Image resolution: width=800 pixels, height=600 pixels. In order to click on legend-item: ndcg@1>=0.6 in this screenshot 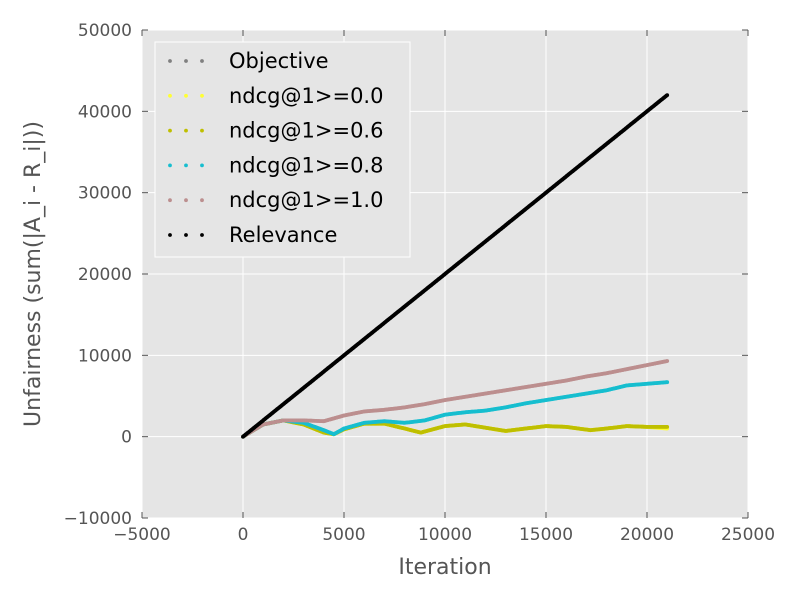, I will do `click(275, 131)`.